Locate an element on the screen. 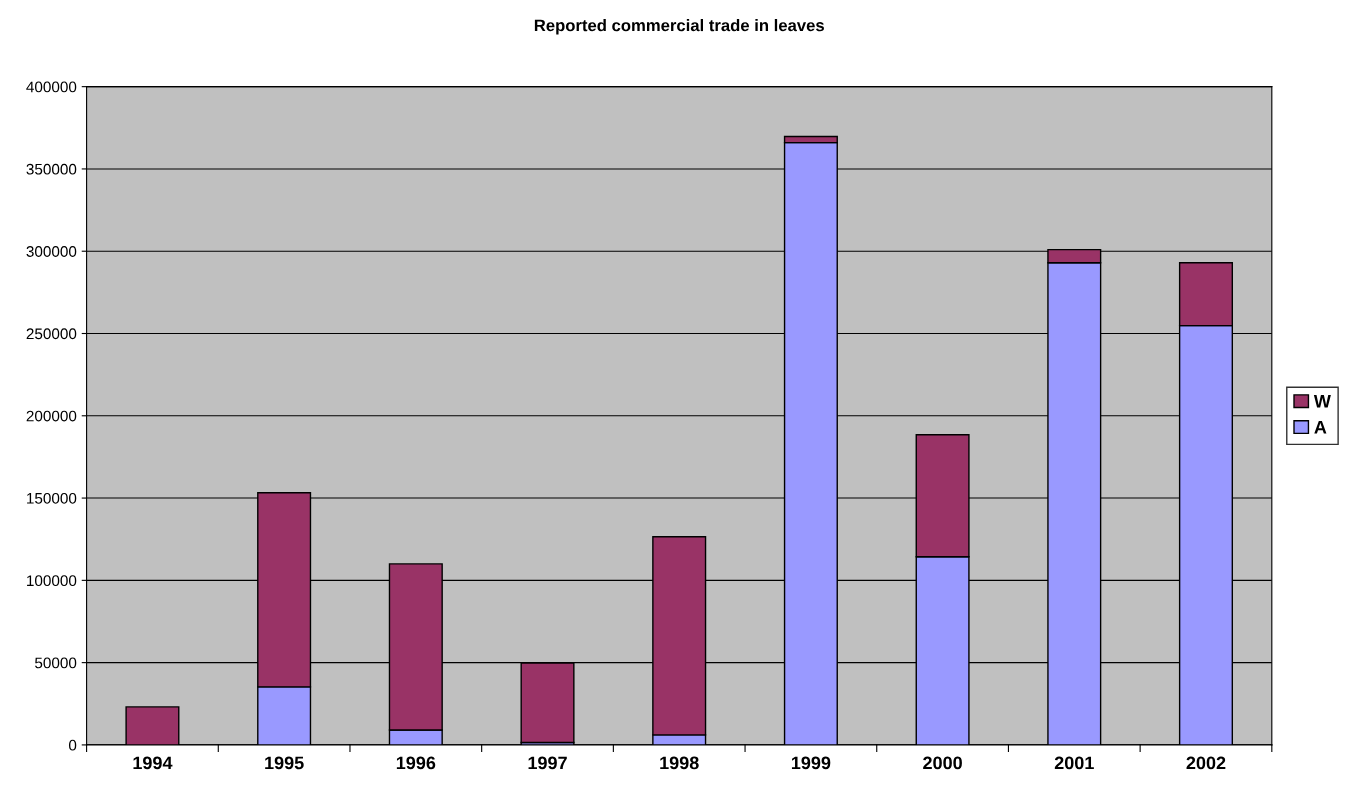 This screenshot has height=795, width=1353. x-tick-label: 1994 is located at coordinates (153, 763).